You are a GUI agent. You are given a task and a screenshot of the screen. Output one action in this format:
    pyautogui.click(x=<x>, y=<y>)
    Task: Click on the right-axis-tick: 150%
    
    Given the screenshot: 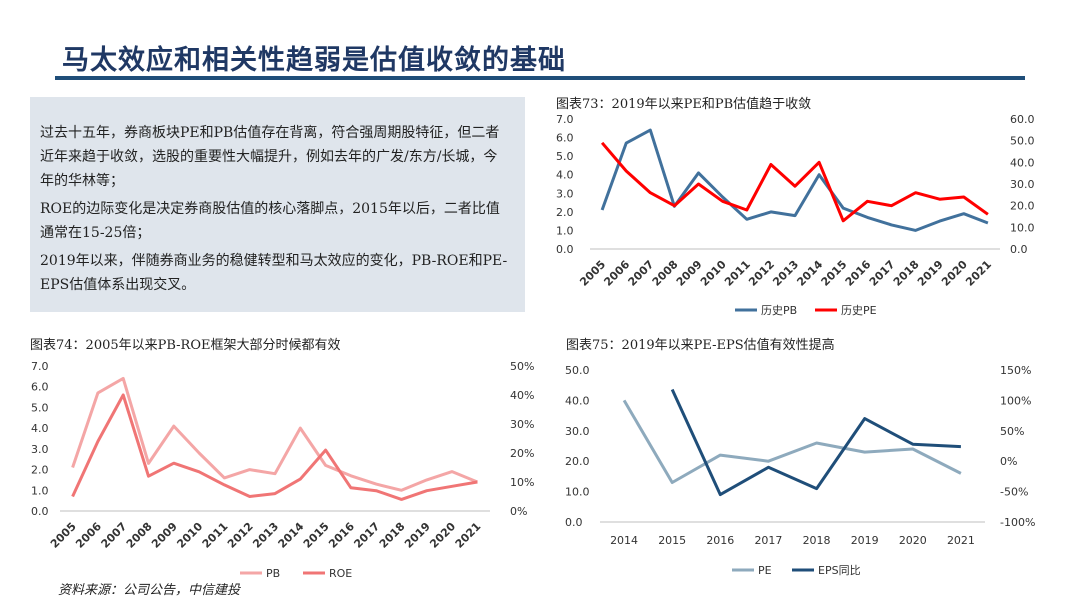 What is the action you would take?
    pyautogui.click(x=1015, y=370)
    